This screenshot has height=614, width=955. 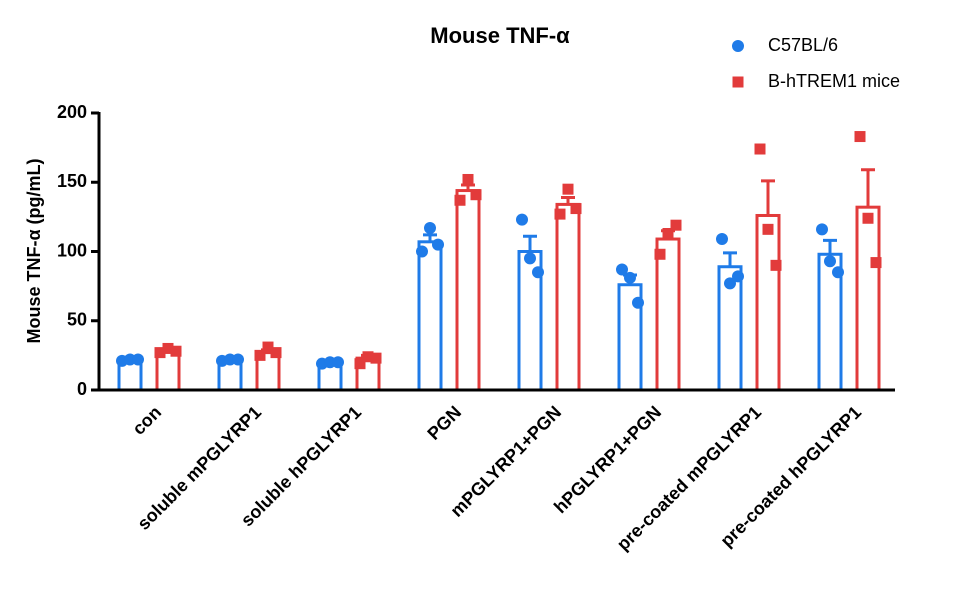 What do you see at coordinates (82, 389) in the screenshot?
I see `y-tick-label: 0` at bounding box center [82, 389].